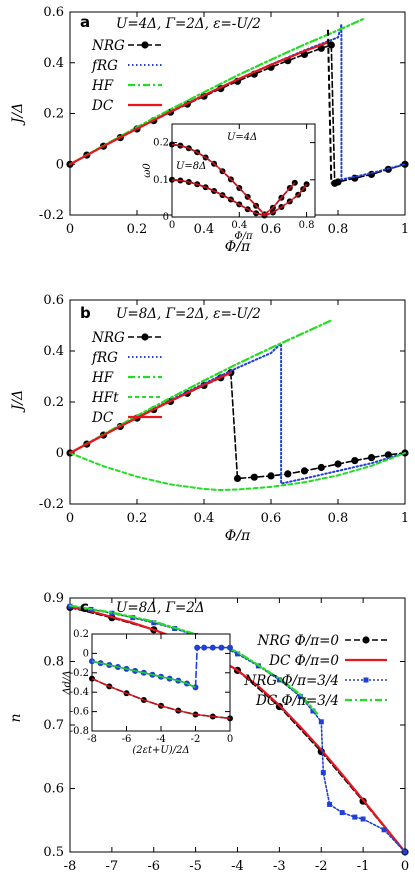 This screenshot has height=874, width=415. I want to click on y-tick-label: -0.4, so click(79, 692).